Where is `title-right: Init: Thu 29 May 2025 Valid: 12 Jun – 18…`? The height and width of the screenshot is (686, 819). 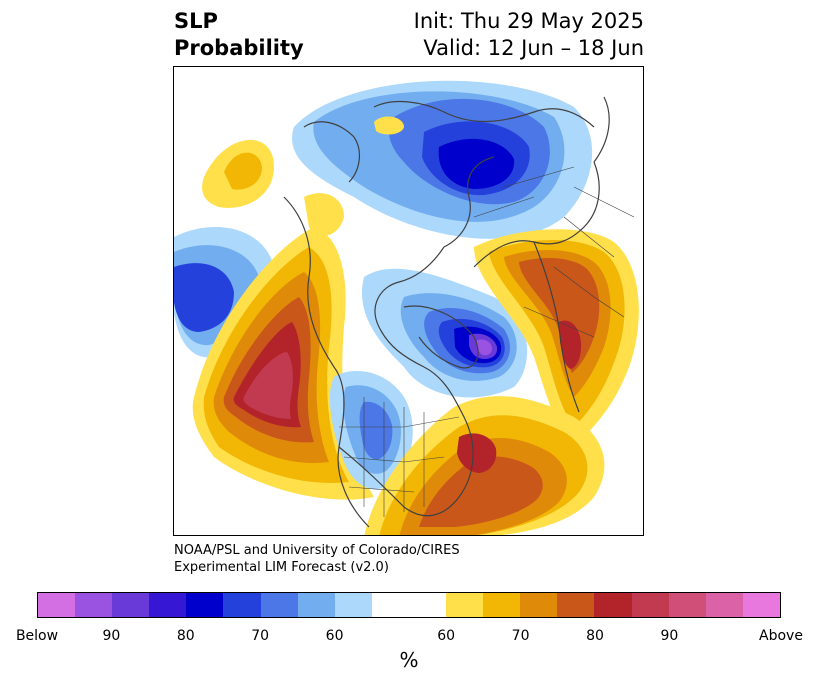
title-right: Init: Thu 29 May 2025 Valid: 12 Jun – 18… is located at coordinates (529, 35).